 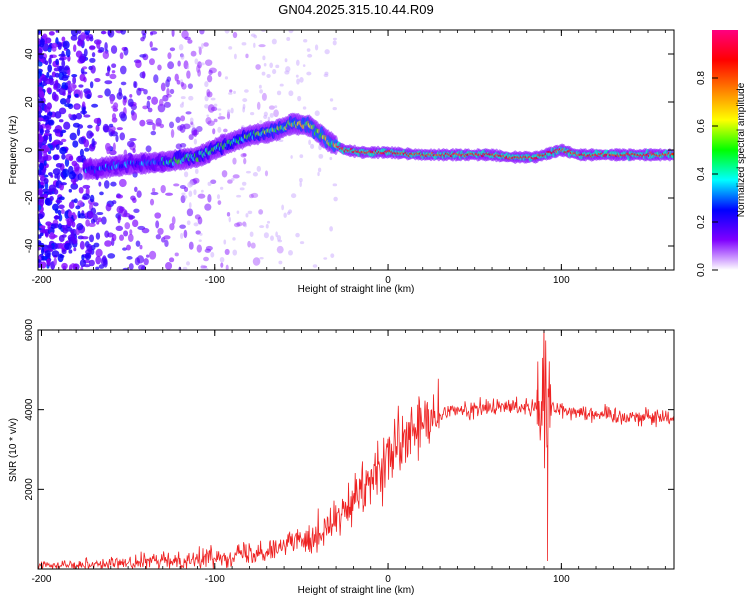 I want to click on colorbar-tick-label: 0.0, so click(x=701, y=270).